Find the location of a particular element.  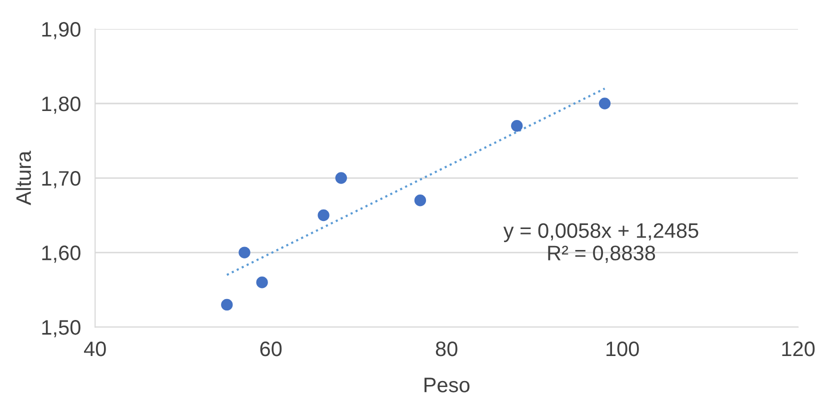

x-tick-label: 80 is located at coordinates (447, 349).